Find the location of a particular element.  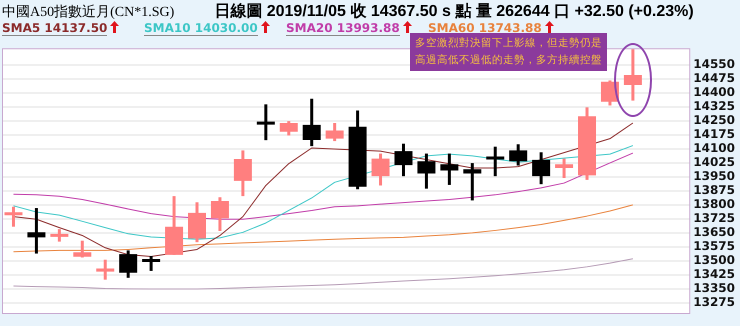

y-tick-label: 13800 is located at coordinates (714, 204).